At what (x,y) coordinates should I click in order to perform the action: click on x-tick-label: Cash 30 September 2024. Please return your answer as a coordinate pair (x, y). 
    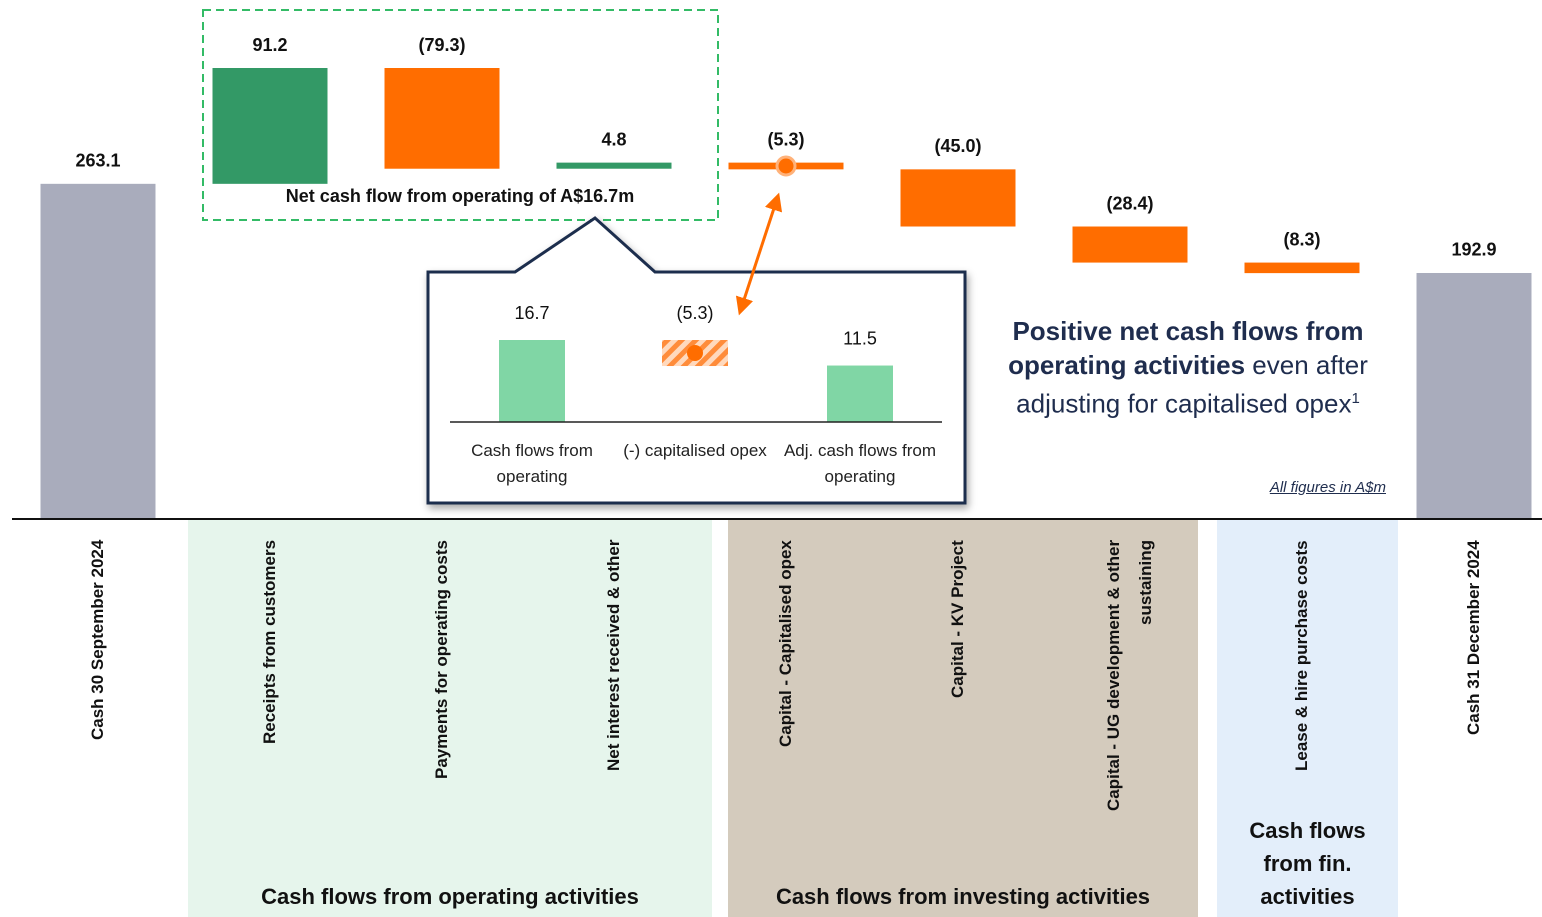
    Looking at the image, I should click on (97, 640).